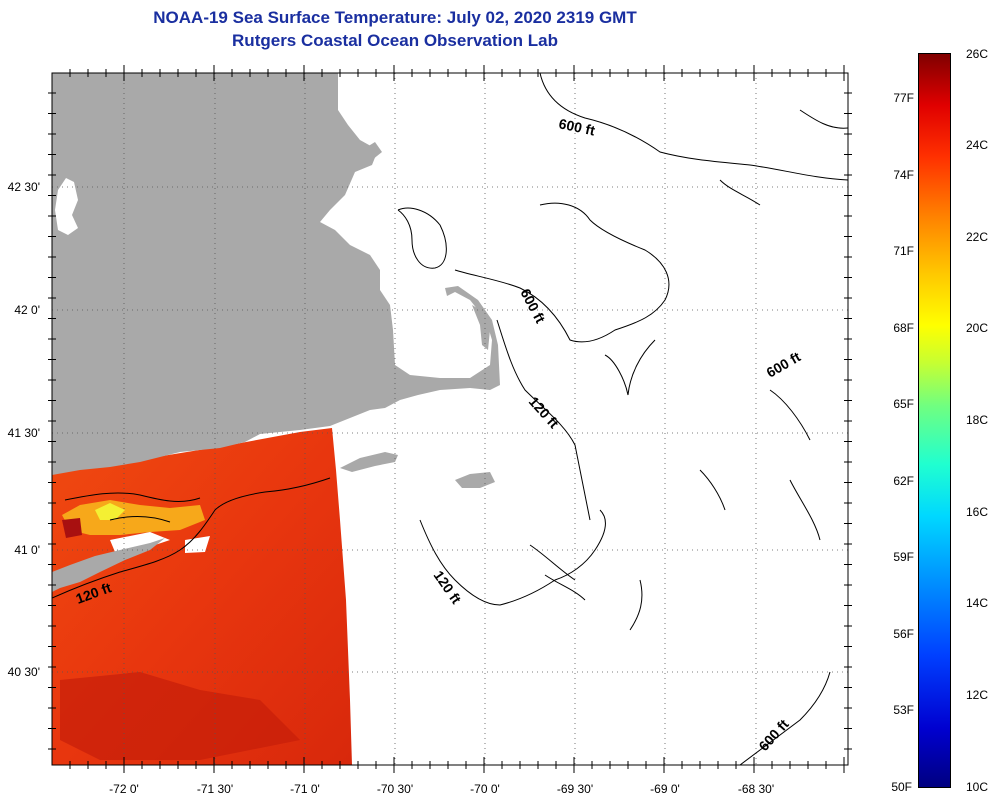 This screenshot has width=1000, height=802. I want to click on colorbar-f-label: 71F, so click(903, 251).